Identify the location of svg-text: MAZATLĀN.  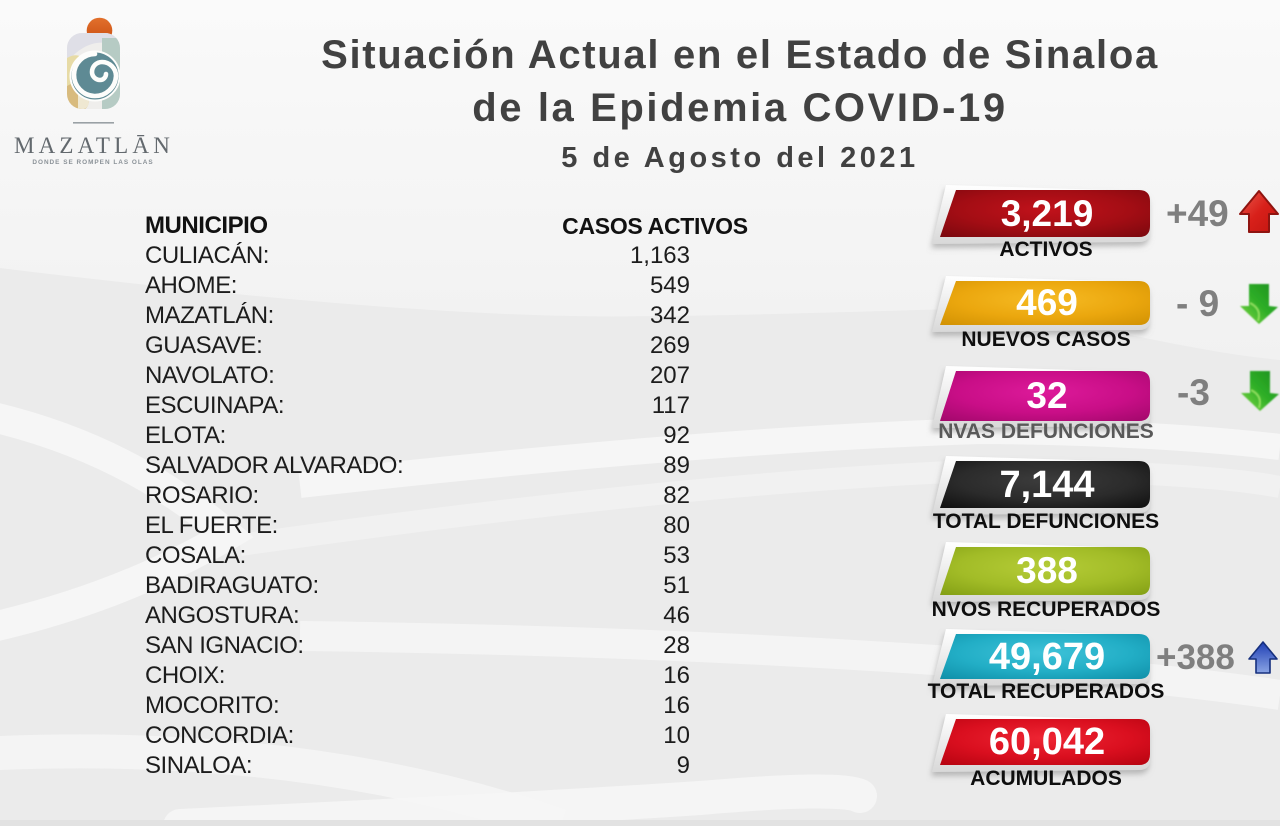
(94, 145).